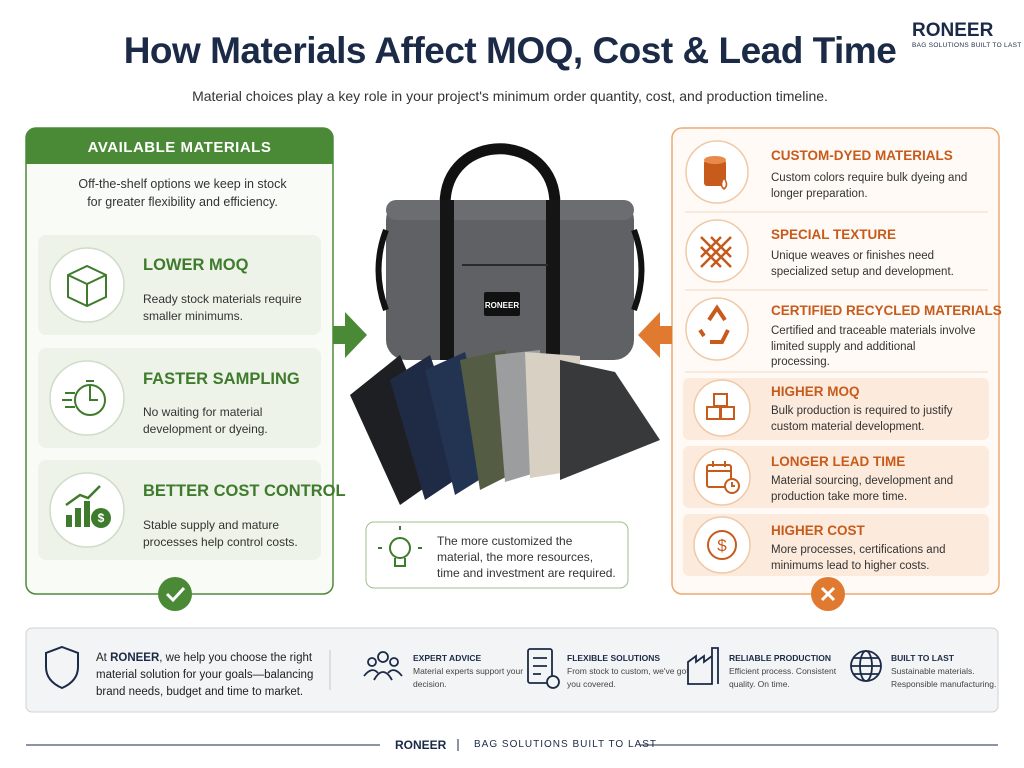 Image resolution: width=1024 pixels, height=768 pixels. I want to click on globe-icon, so click(866, 666).